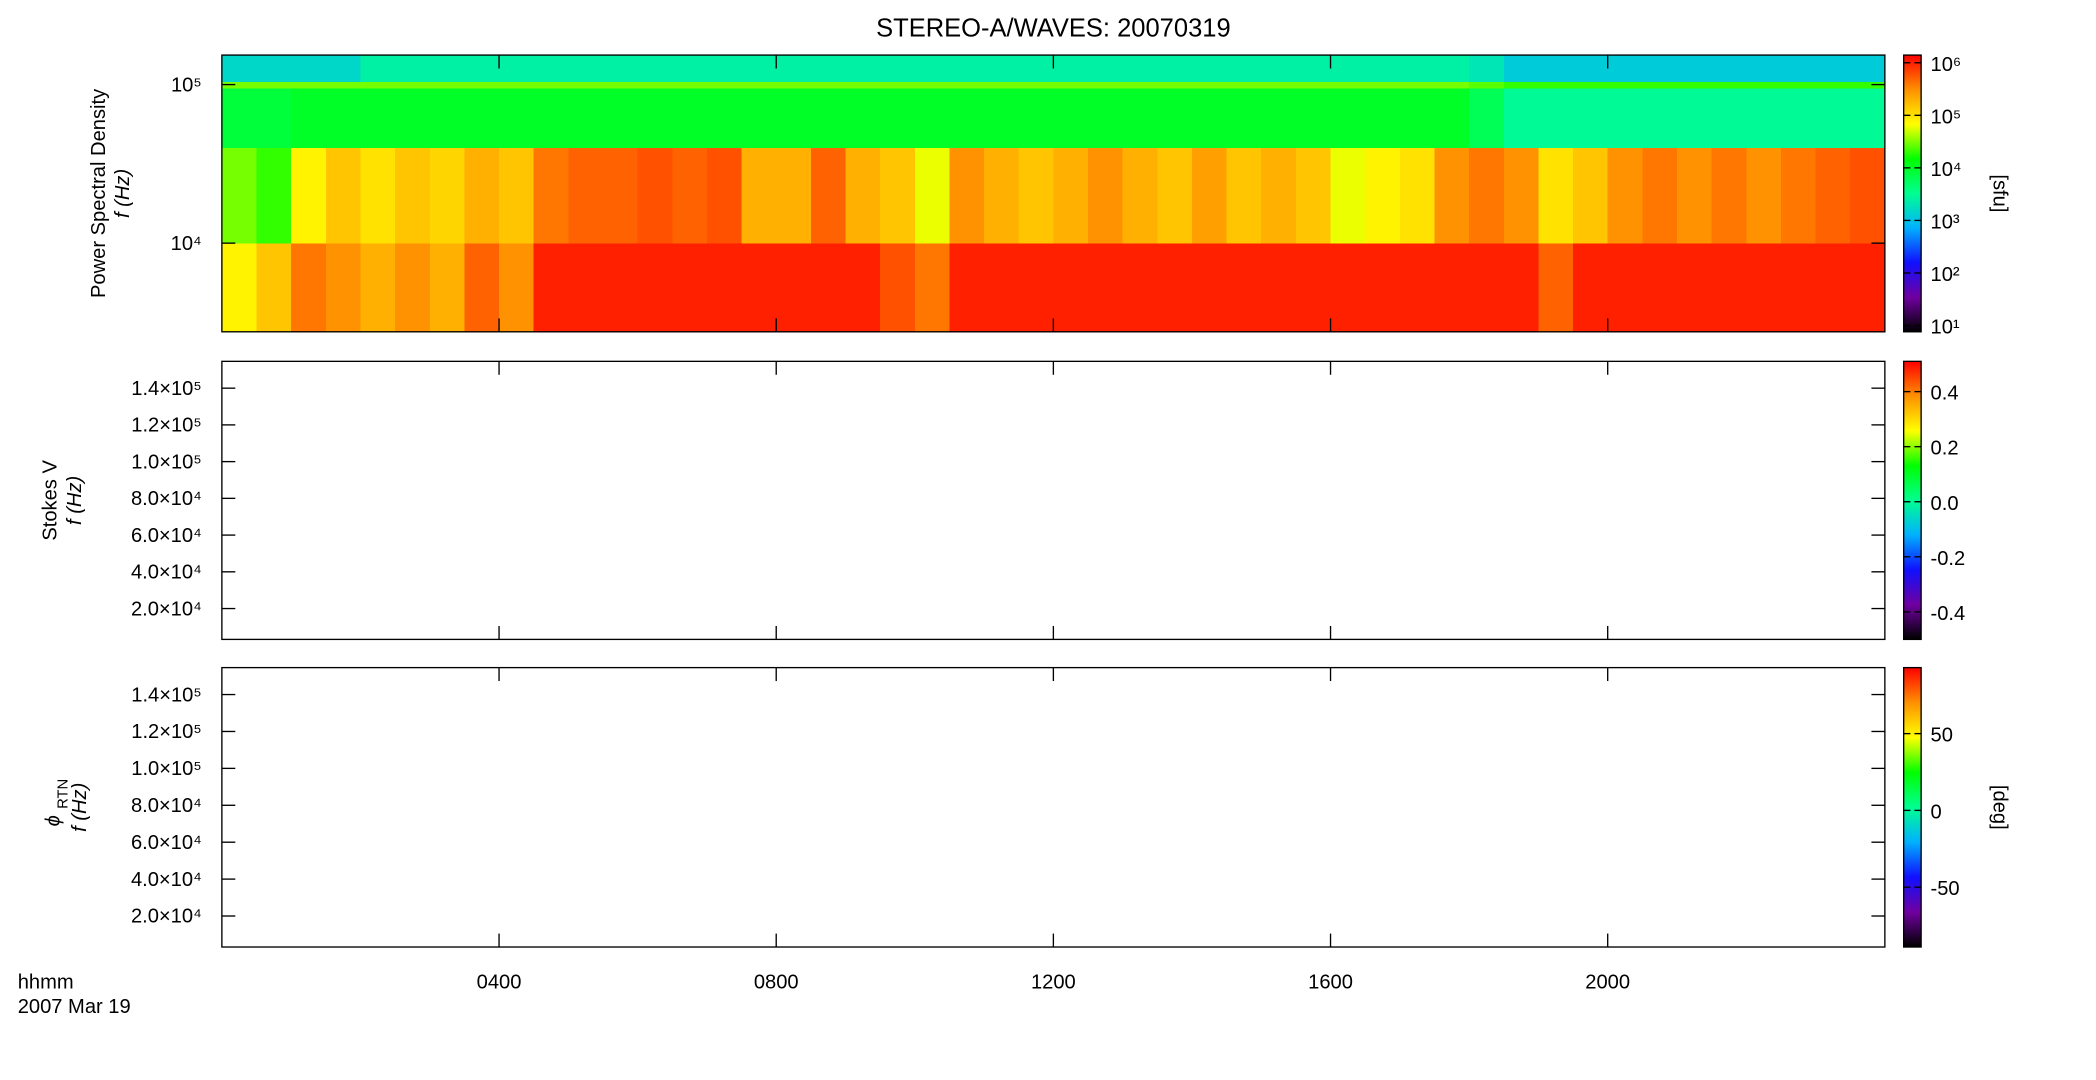 The height and width of the screenshot is (1080, 2096). Describe the element at coordinates (1912, 193) in the screenshot. I see `colorbar` at that location.